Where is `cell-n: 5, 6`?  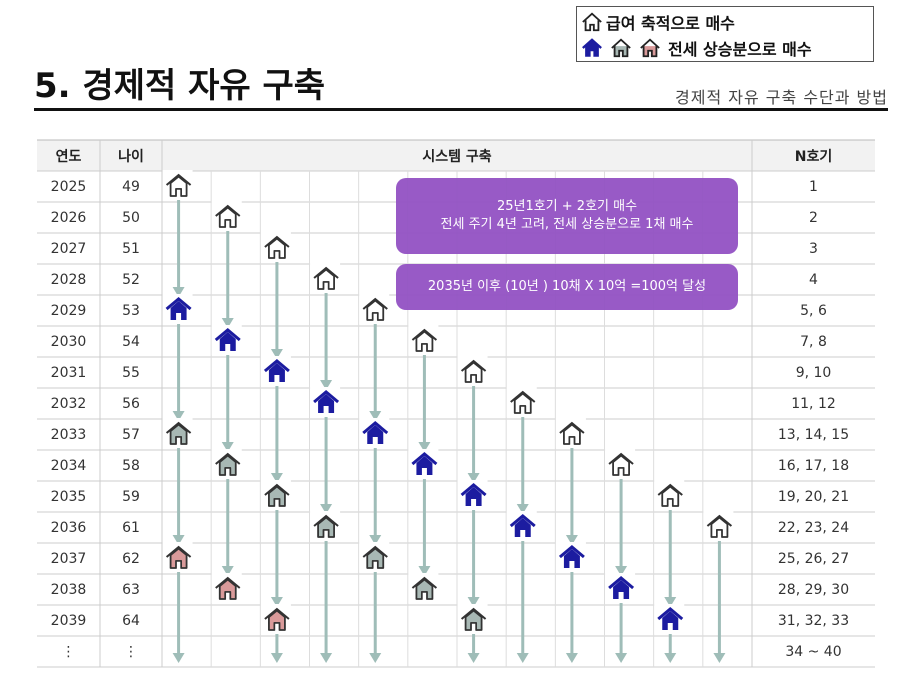 cell-n: 5, 6 is located at coordinates (813, 310).